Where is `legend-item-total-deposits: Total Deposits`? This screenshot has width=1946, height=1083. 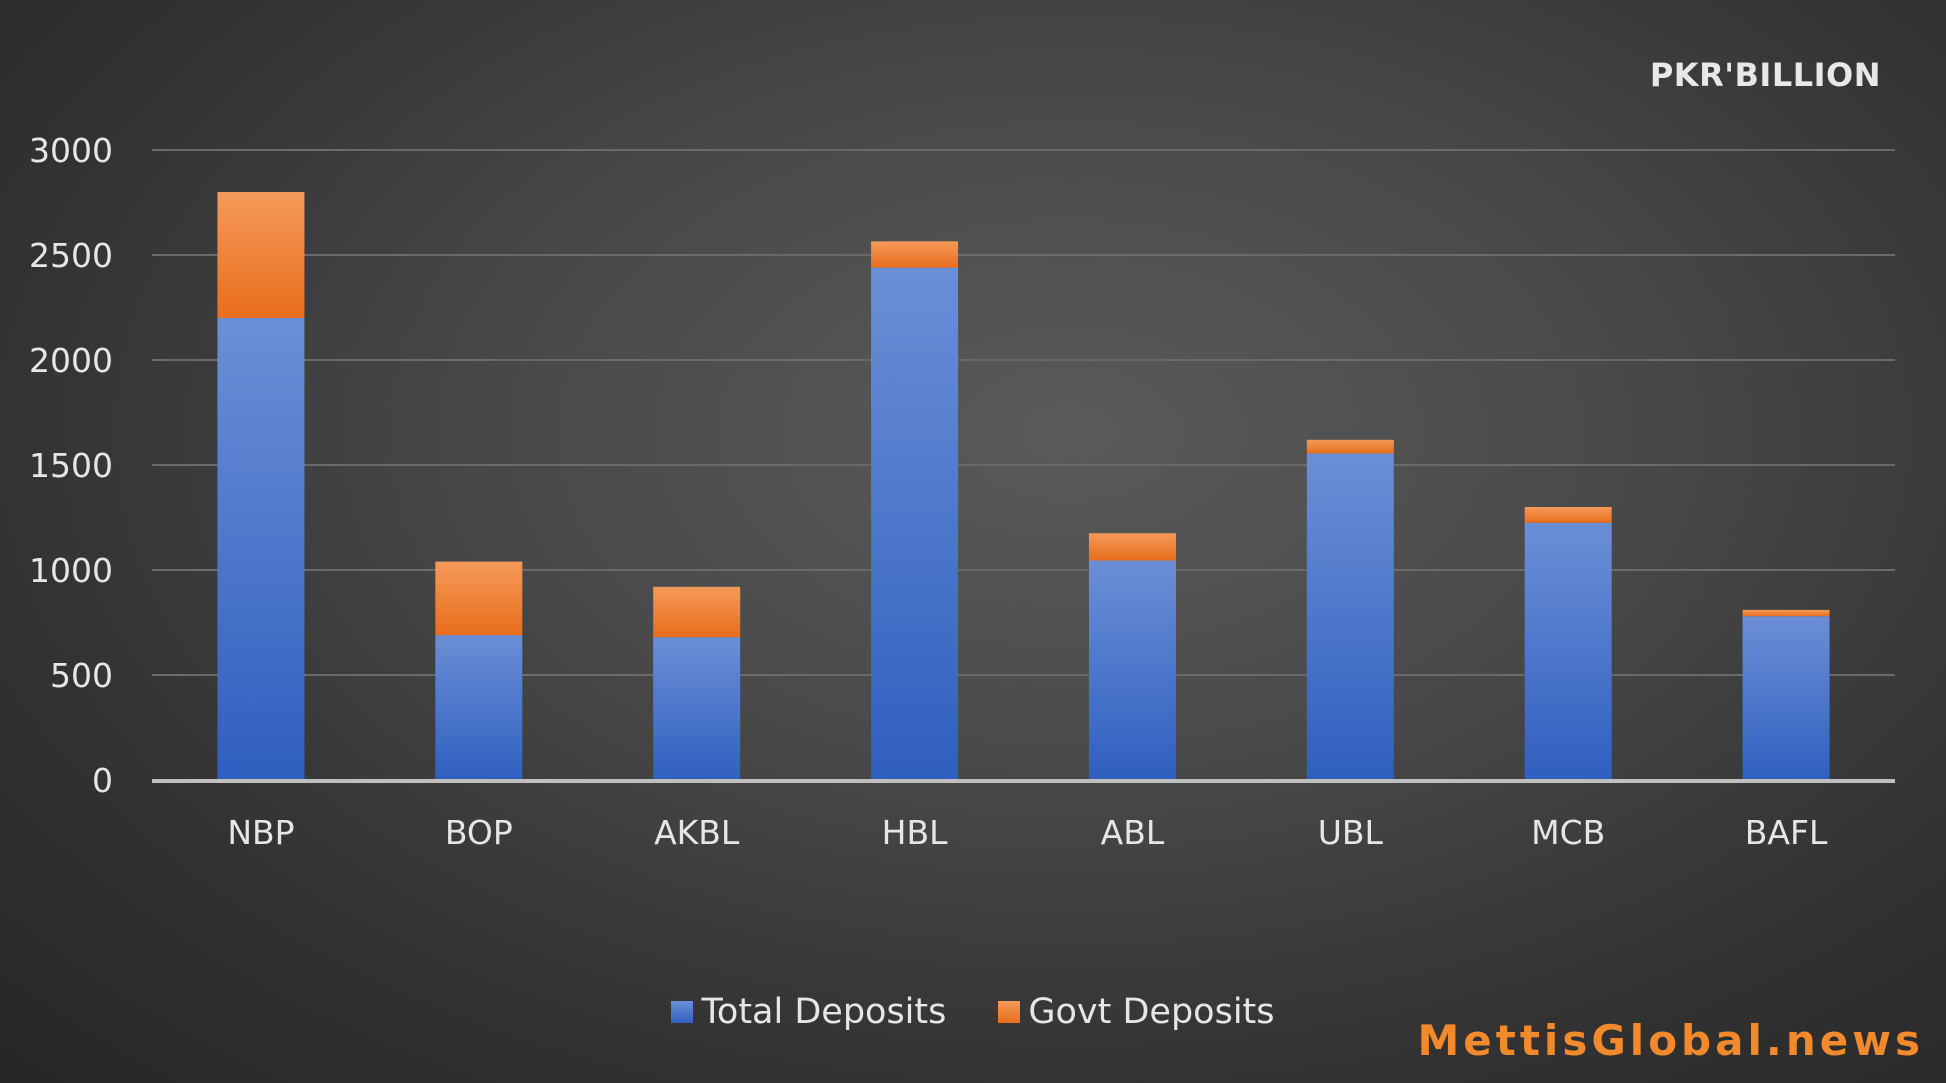 legend-item-total-deposits: Total Deposits is located at coordinates (808, 1012).